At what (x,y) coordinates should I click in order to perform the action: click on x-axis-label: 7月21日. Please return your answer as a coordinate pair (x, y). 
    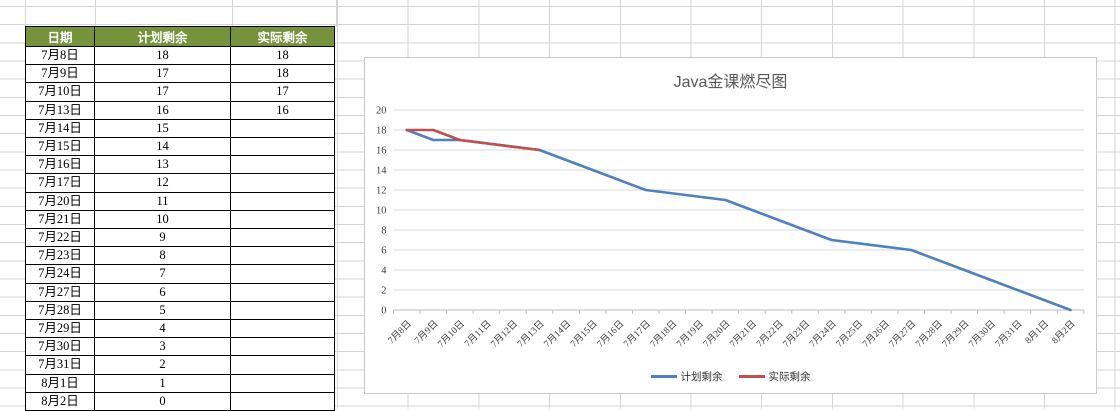
    Looking at the image, I should click on (743, 333).